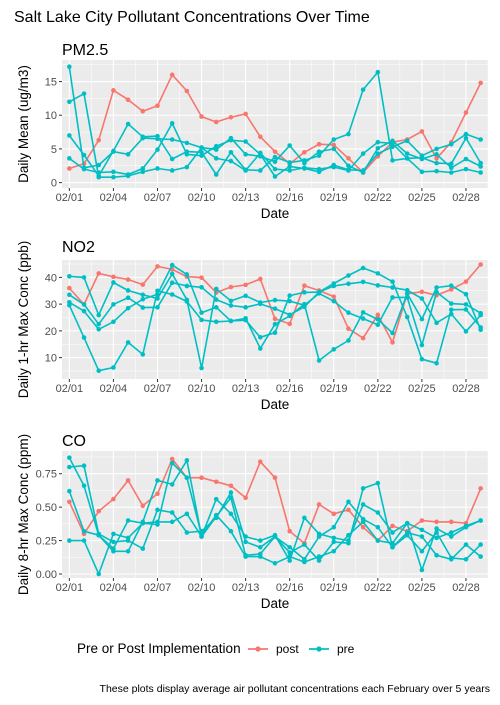 This screenshot has height=705, width=500. I want to click on y-tick-label: 20, so click(51, 332).